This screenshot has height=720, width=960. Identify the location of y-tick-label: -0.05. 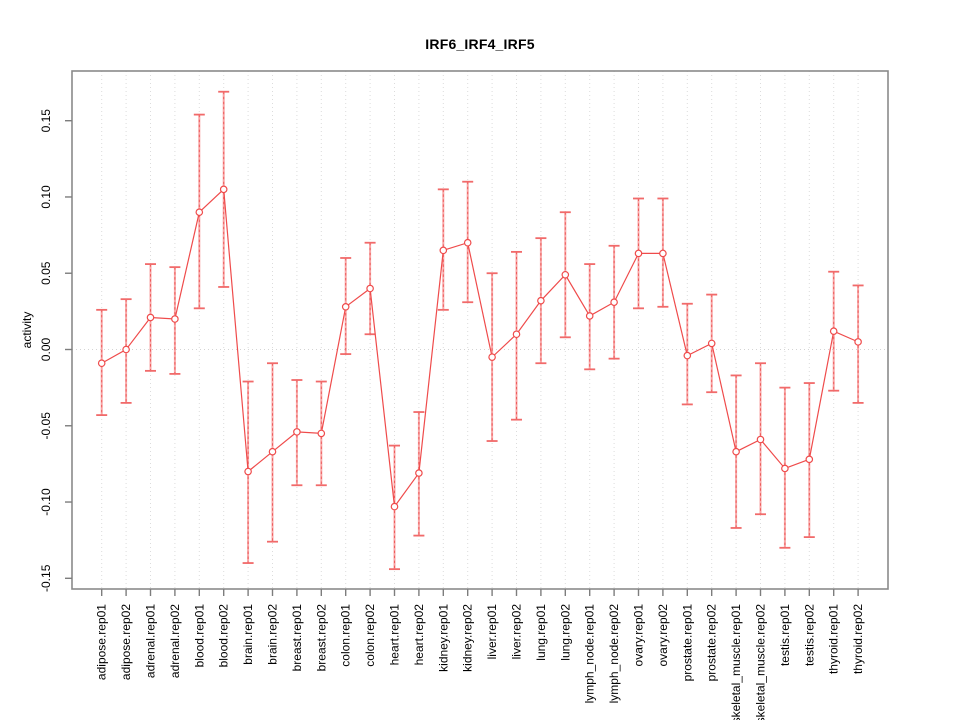
(46, 426).